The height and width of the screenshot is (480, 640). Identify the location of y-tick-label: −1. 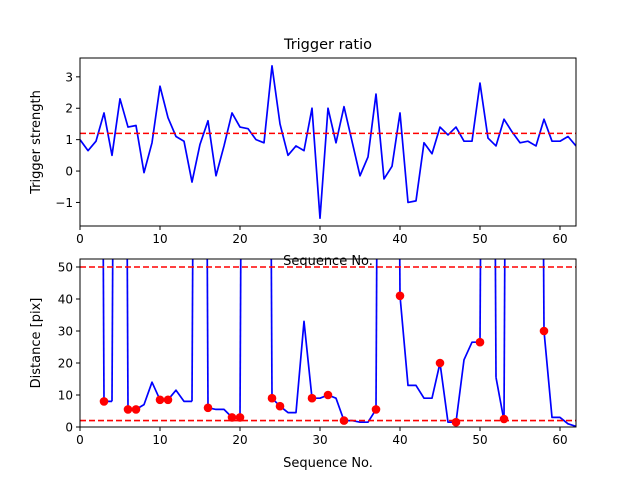
(64, 203).